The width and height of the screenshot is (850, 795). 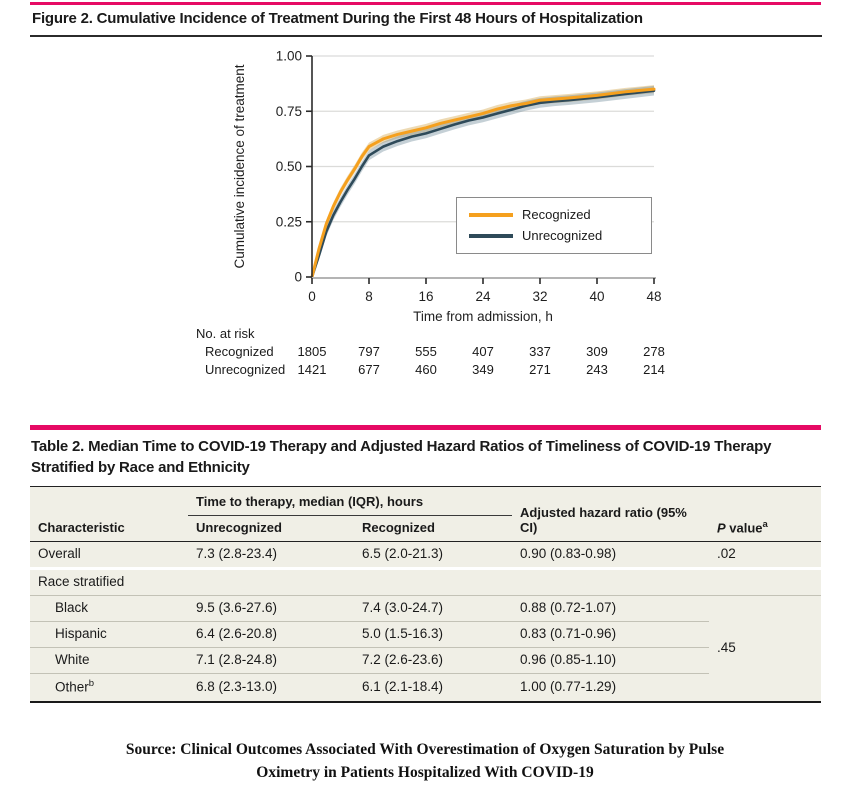 I want to click on at-risk-value: 555, so click(x=426, y=351).